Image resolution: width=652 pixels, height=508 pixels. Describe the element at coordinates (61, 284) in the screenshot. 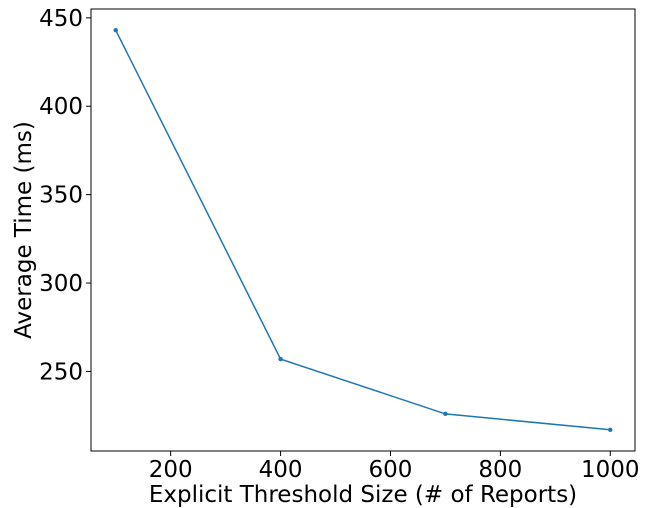

I see `y-tick-label: 300` at that location.